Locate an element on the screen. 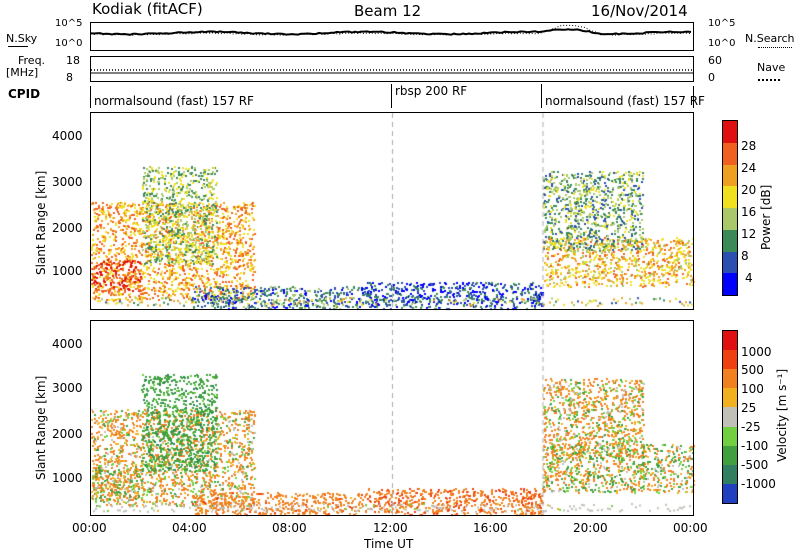 The height and width of the screenshot is (554, 800). vel-cbar-tick-1000: 1000 is located at coordinates (756, 352).